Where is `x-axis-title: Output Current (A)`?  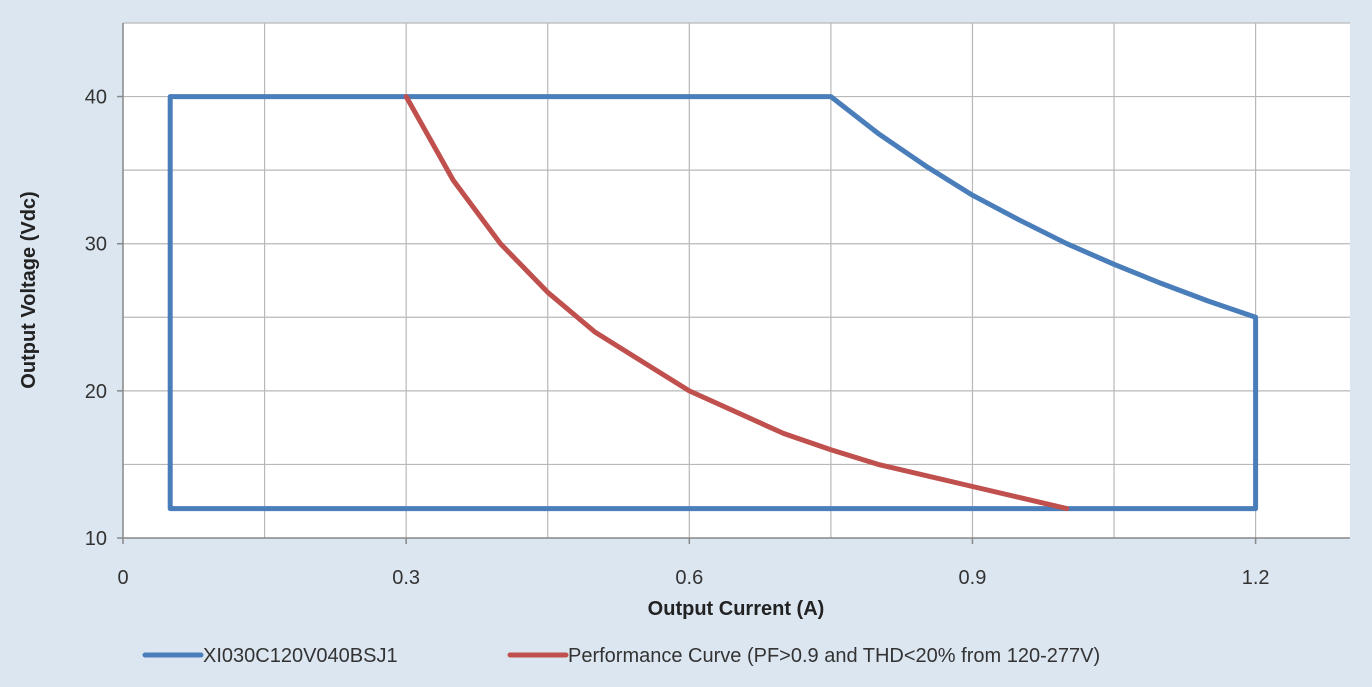
x-axis-title: Output Current (A) is located at coordinates (736, 609).